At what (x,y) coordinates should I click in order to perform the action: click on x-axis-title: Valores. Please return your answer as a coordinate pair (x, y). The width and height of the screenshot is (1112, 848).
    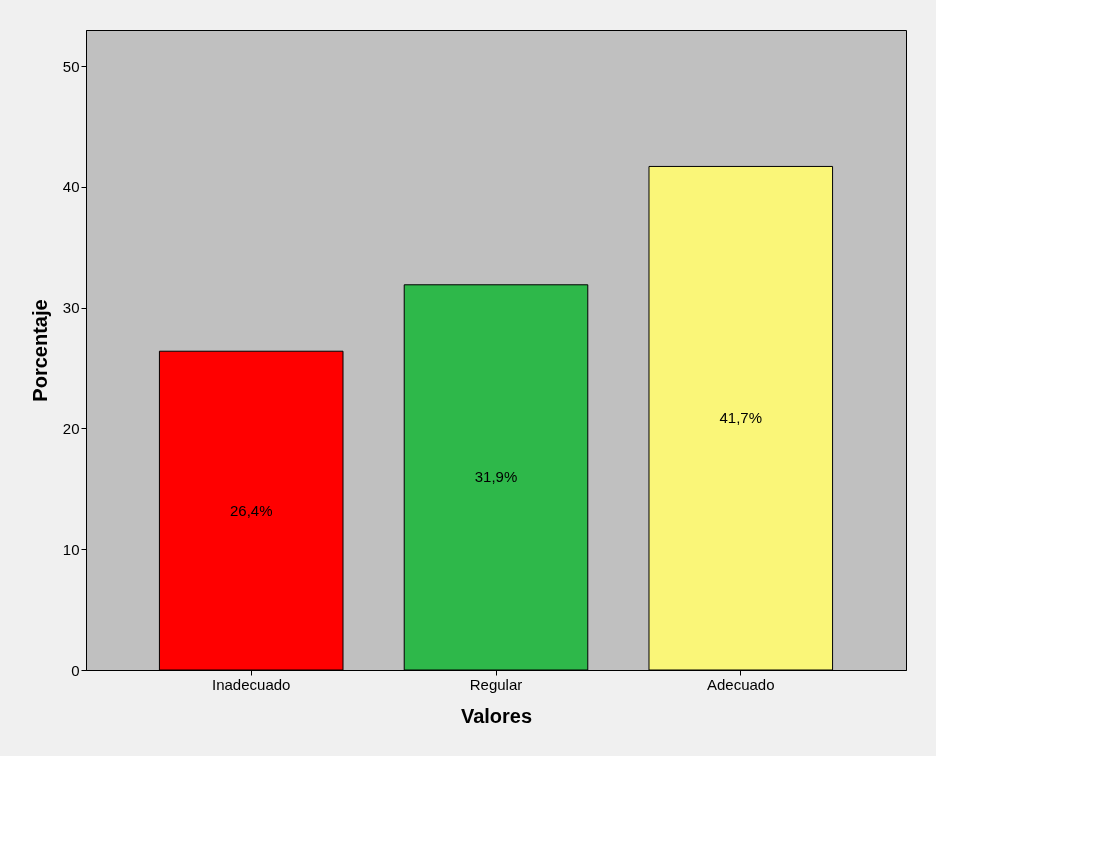
    Looking at the image, I should click on (496, 715).